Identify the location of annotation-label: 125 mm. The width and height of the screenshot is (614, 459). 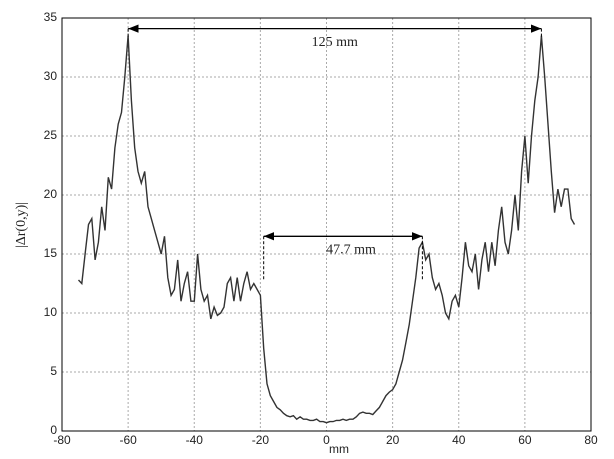
(335, 42).